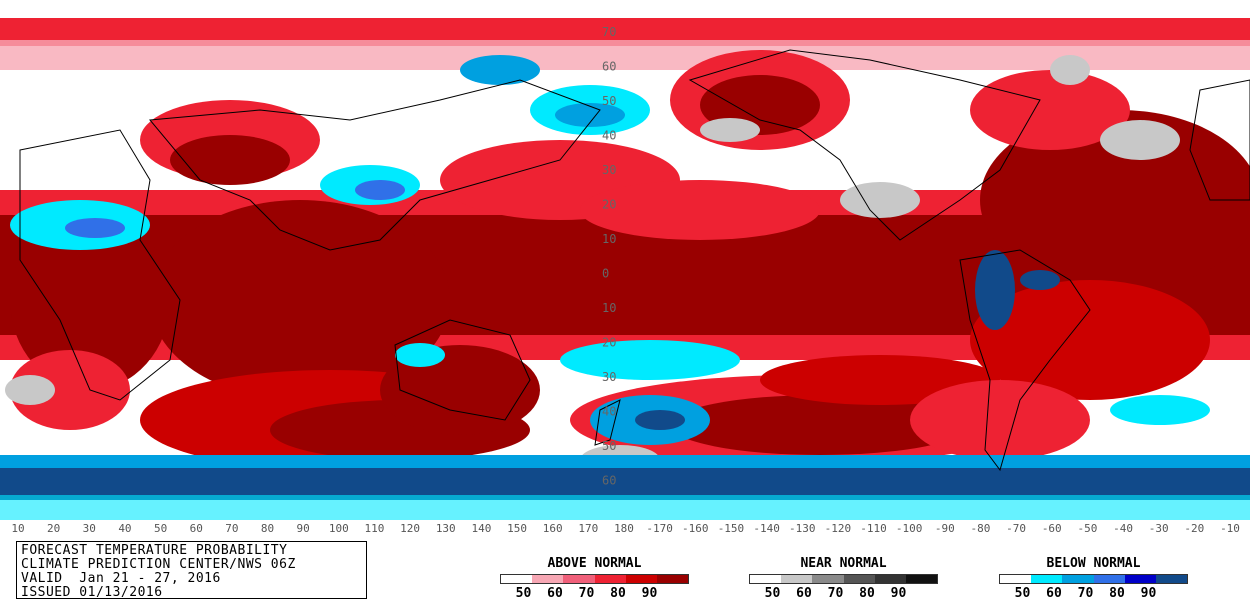  Describe the element at coordinates (410, 528) in the screenshot. I see `longitude-label: 120` at that location.